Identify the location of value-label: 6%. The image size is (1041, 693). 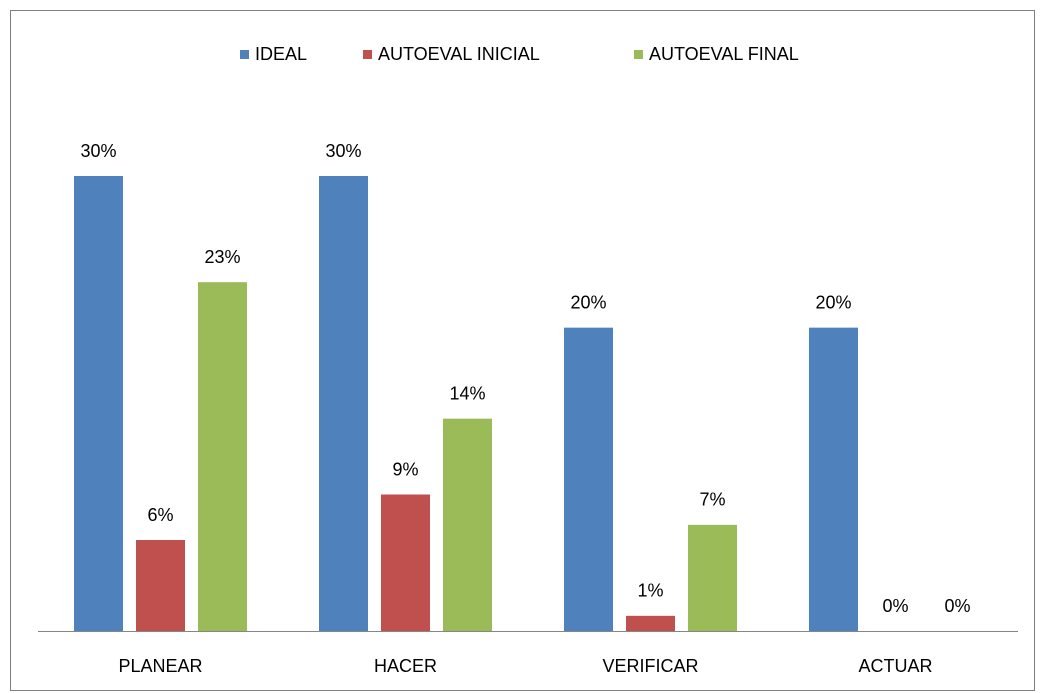
(160, 515).